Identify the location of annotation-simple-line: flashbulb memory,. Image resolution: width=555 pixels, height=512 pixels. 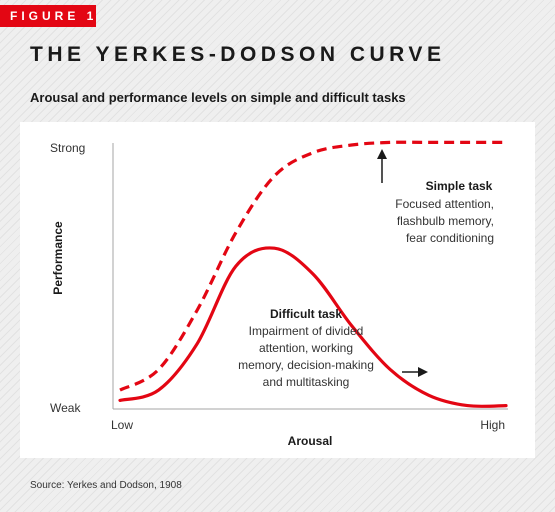
(445, 221).